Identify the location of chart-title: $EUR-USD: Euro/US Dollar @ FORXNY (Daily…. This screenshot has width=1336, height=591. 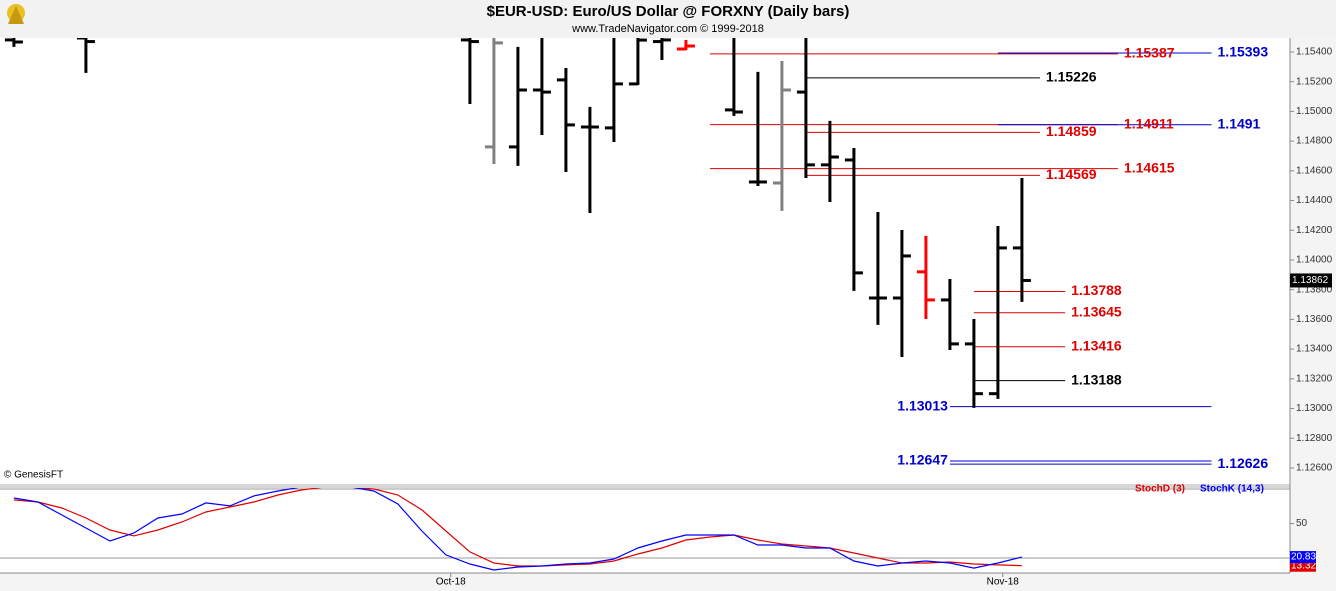
(668, 11).